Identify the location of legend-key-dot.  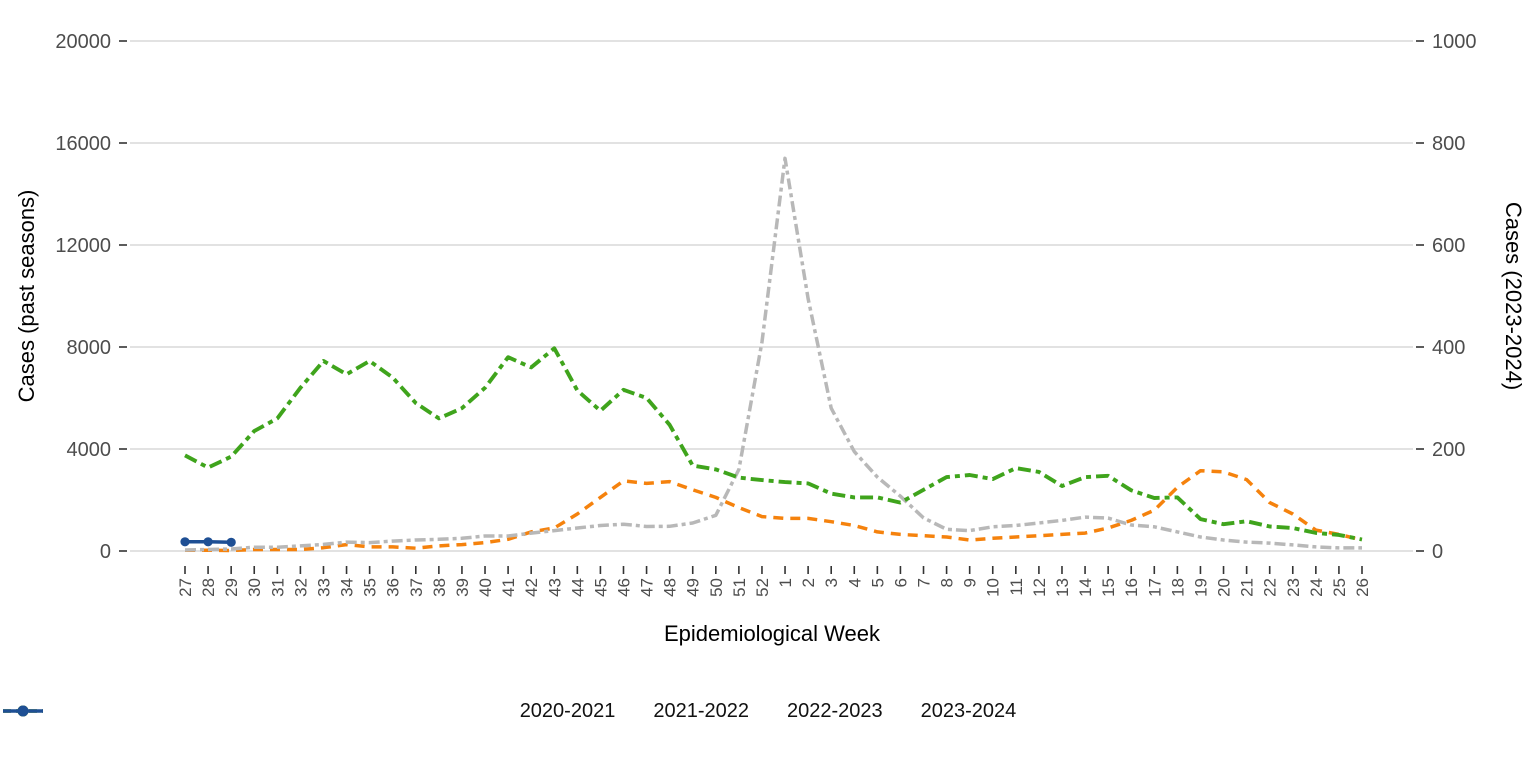
(23, 711).